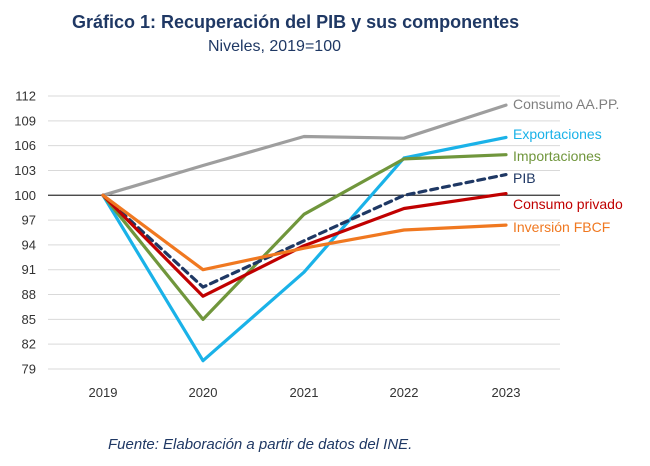 This screenshot has height=466, width=650. What do you see at coordinates (29, 244) in the screenshot?
I see `y-tick-label: 94` at bounding box center [29, 244].